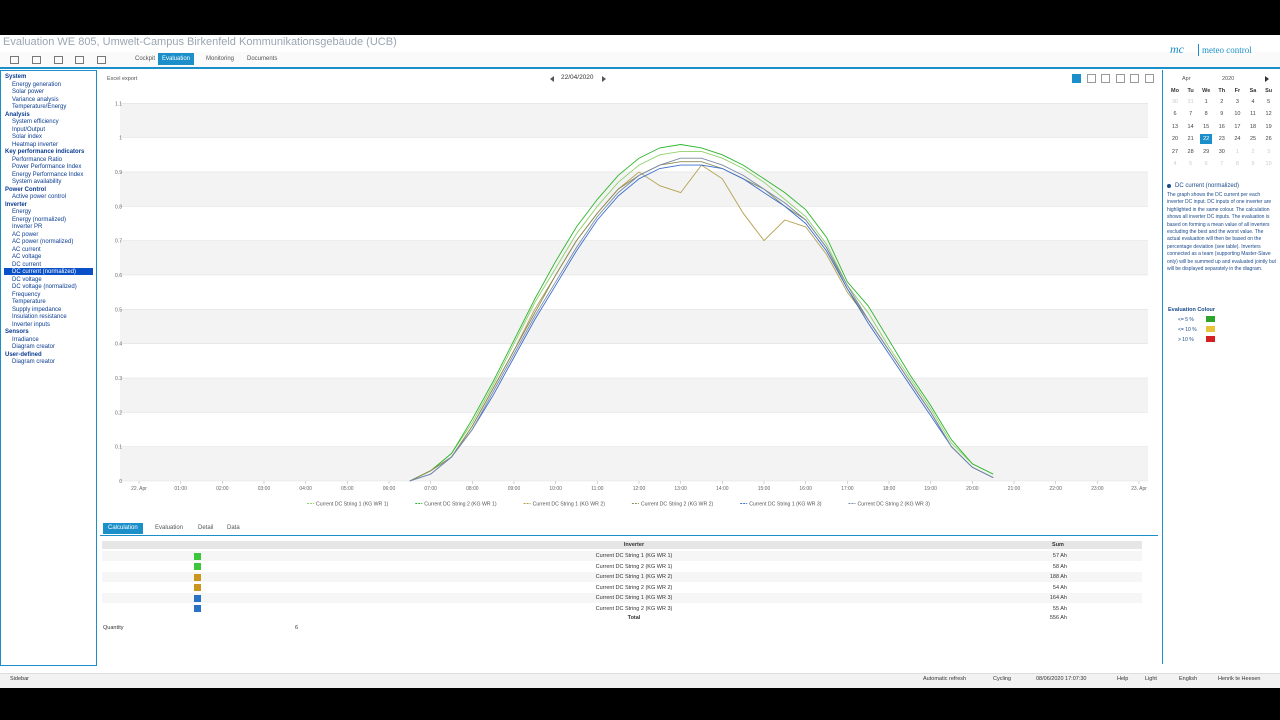 This screenshot has height=720, width=1280. Describe the element at coordinates (35, 144) in the screenshot. I see `sidebar-item: Heatmap inverter` at that location.